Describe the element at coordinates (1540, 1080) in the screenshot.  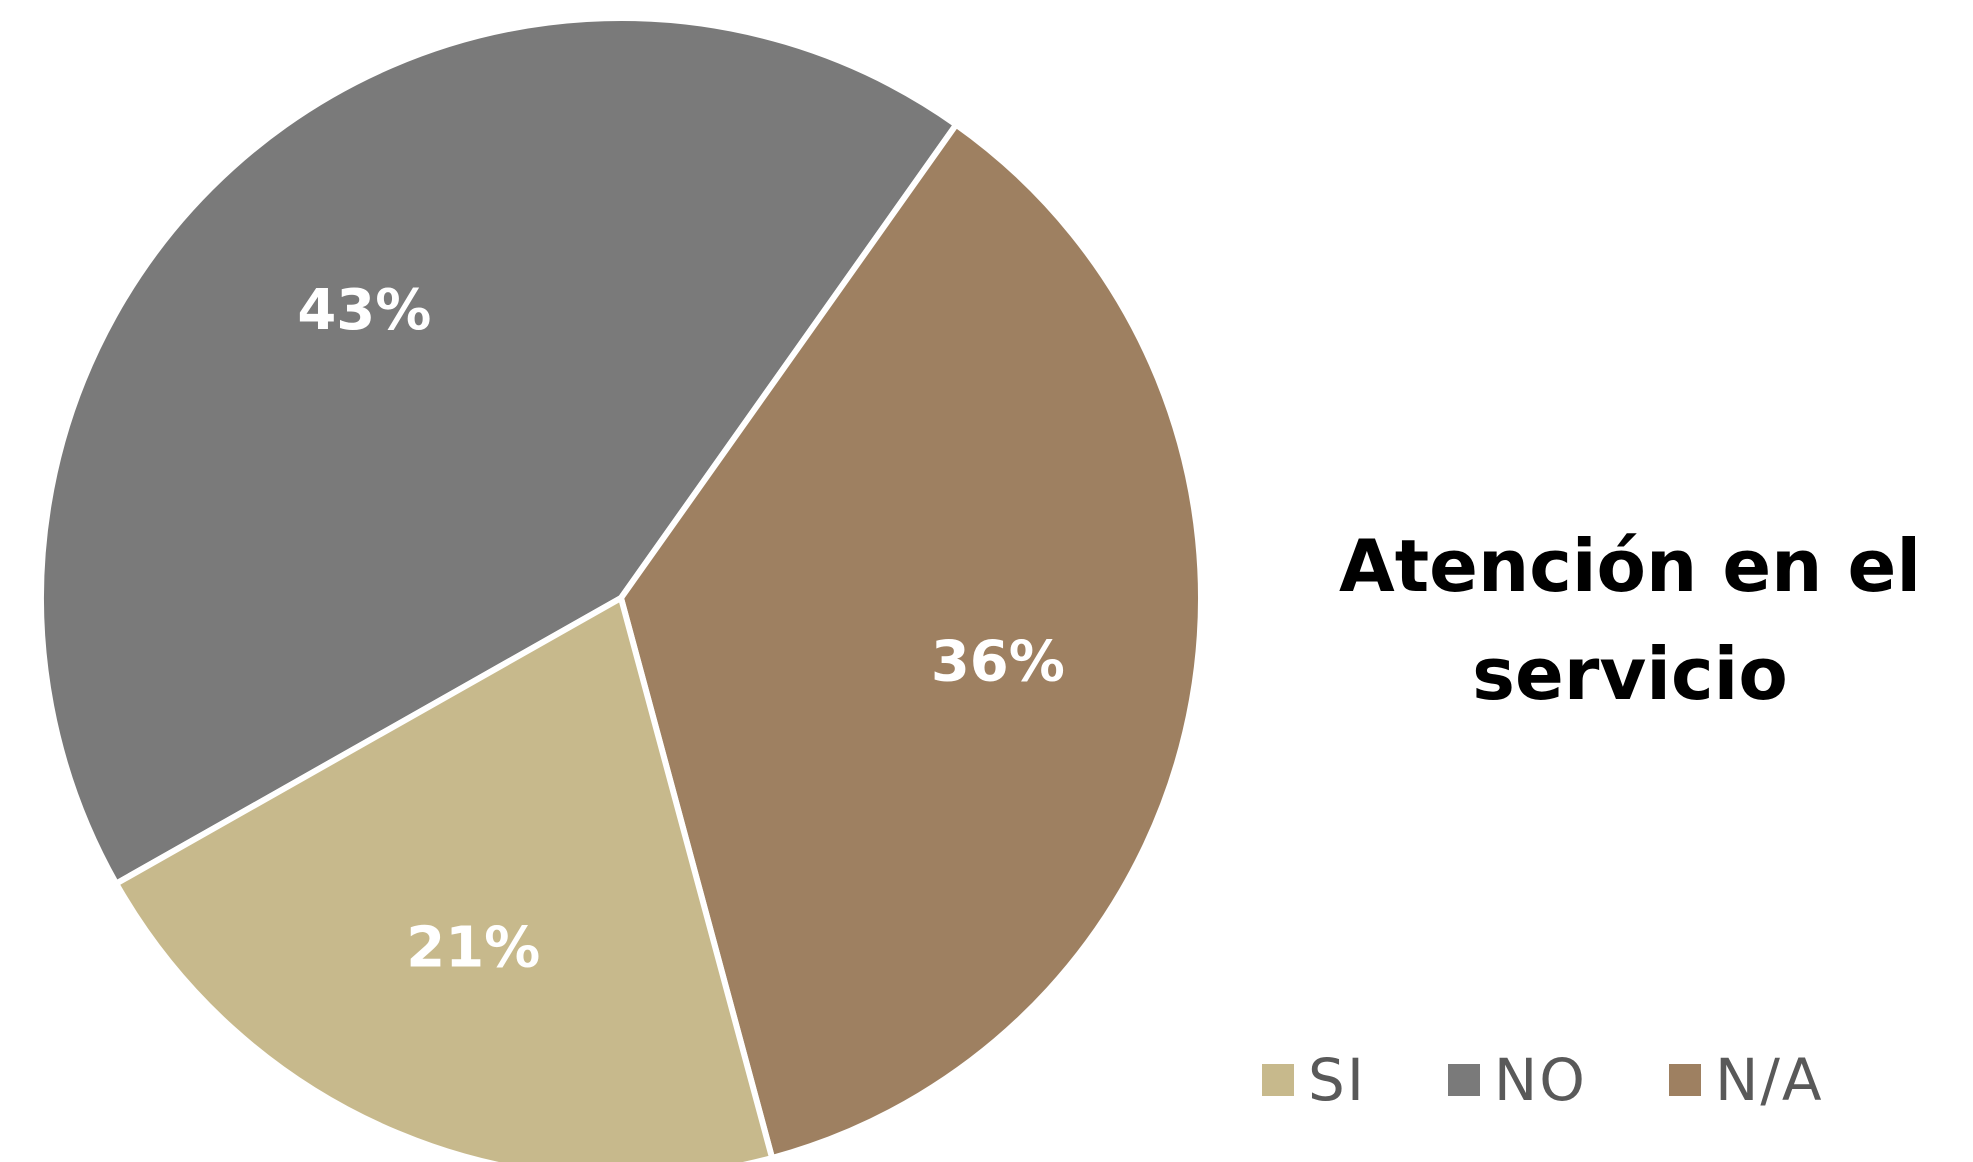
I see `legend-label-no: NO` at that location.